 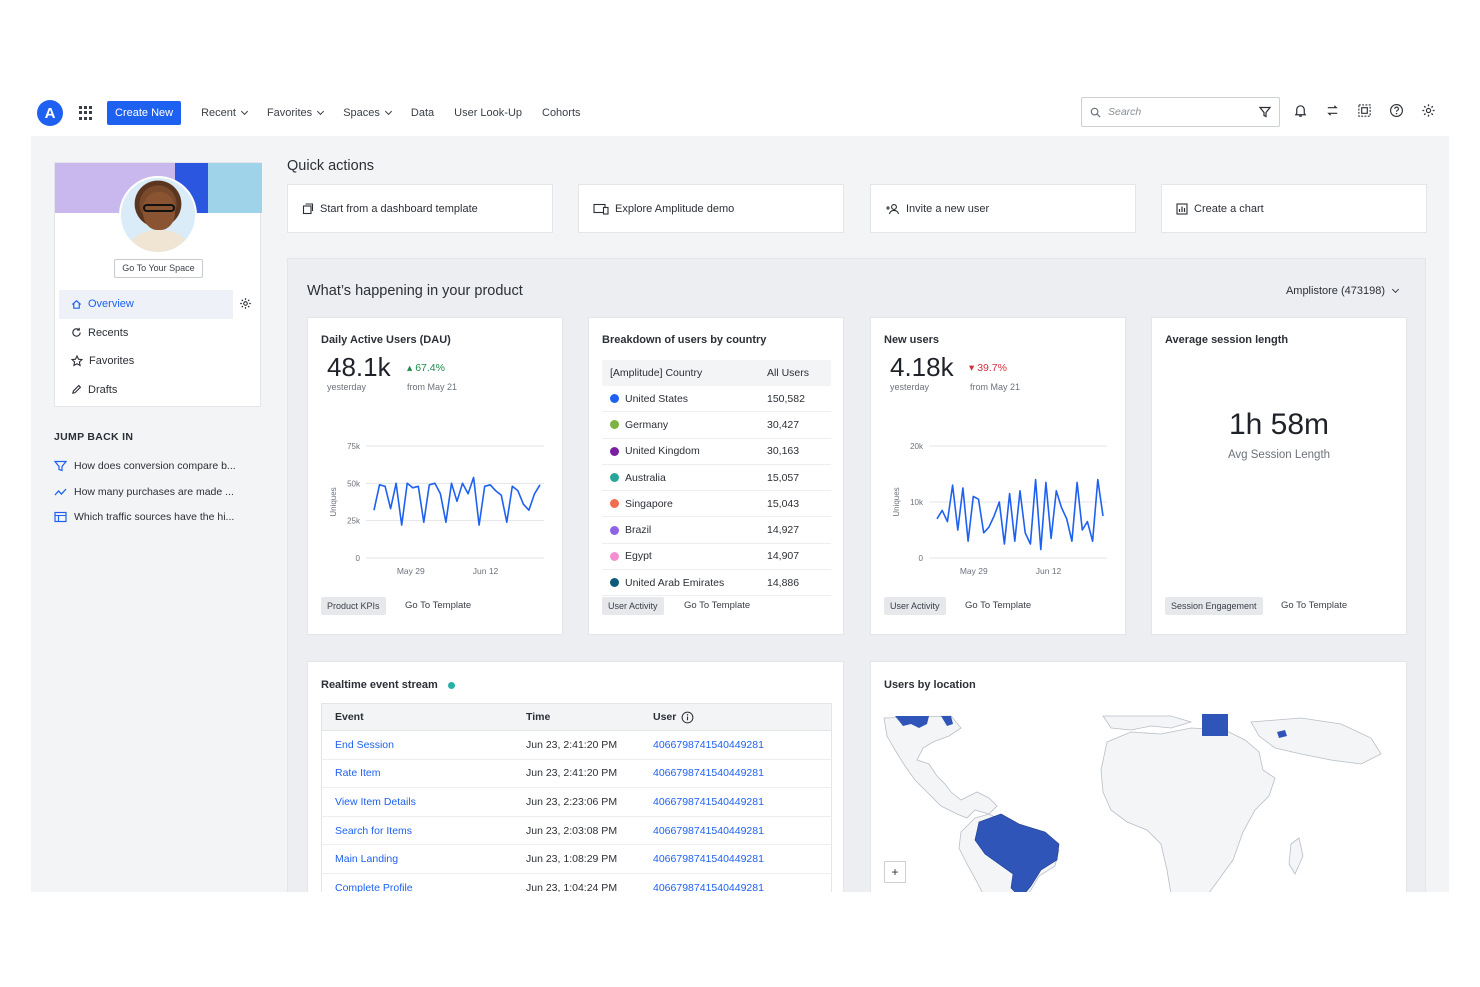 What do you see at coordinates (308, 208) in the screenshot?
I see `template-icon` at bounding box center [308, 208].